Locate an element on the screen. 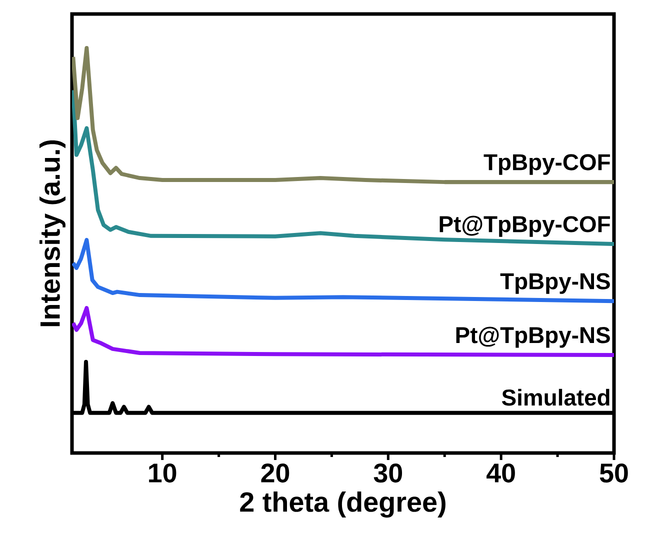 This screenshot has height=559, width=646. series-label: TpBpy-COF is located at coordinates (547, 164).